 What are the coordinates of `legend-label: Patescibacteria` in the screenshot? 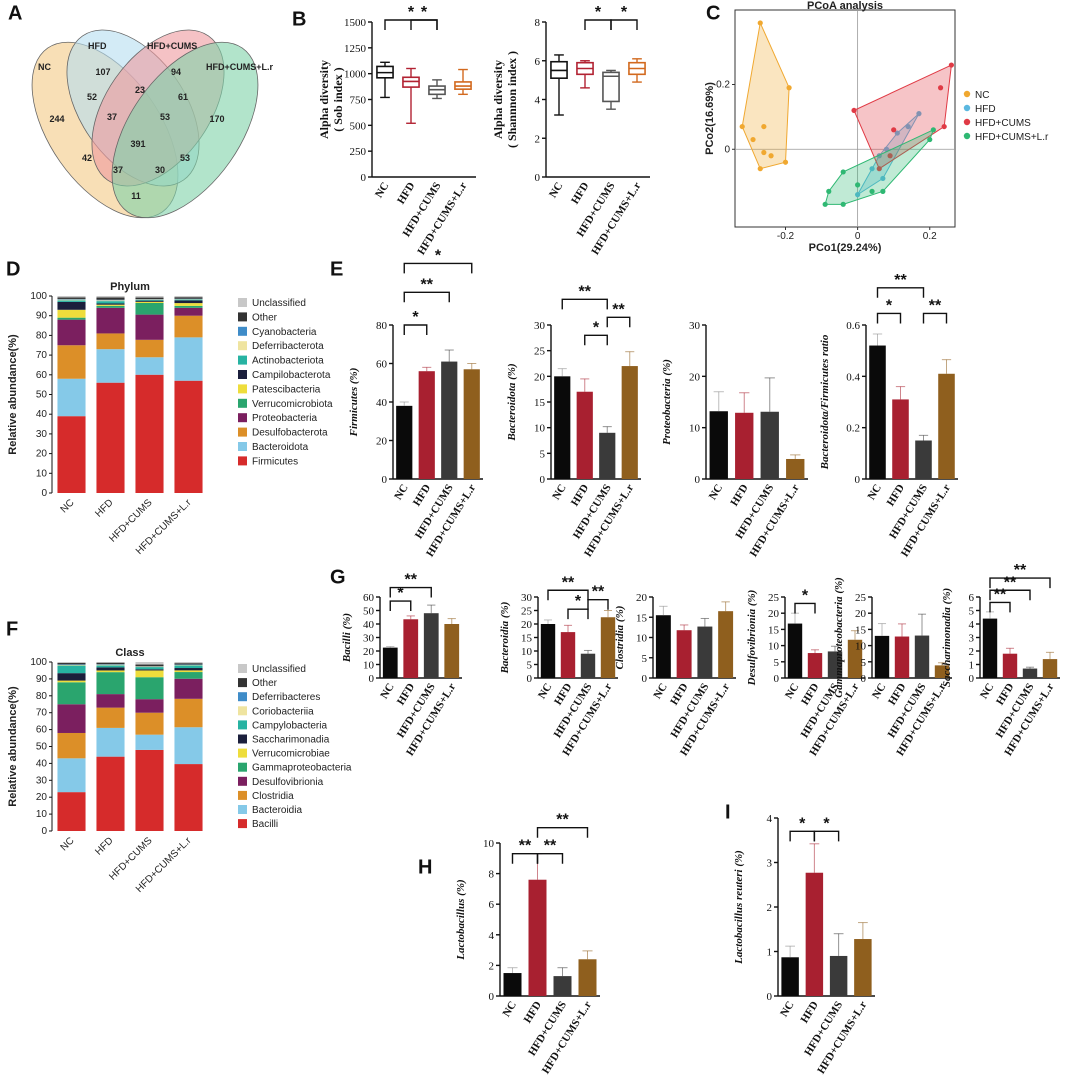 It's located at (286, 389).